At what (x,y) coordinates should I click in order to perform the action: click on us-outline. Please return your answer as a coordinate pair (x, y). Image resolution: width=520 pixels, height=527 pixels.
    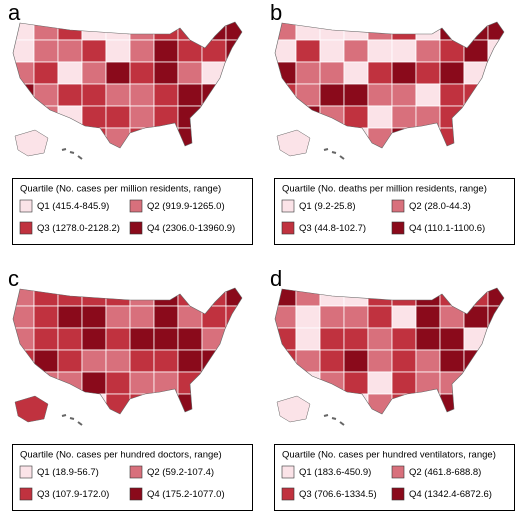
    Looking at the image, I should click on (389, 85).